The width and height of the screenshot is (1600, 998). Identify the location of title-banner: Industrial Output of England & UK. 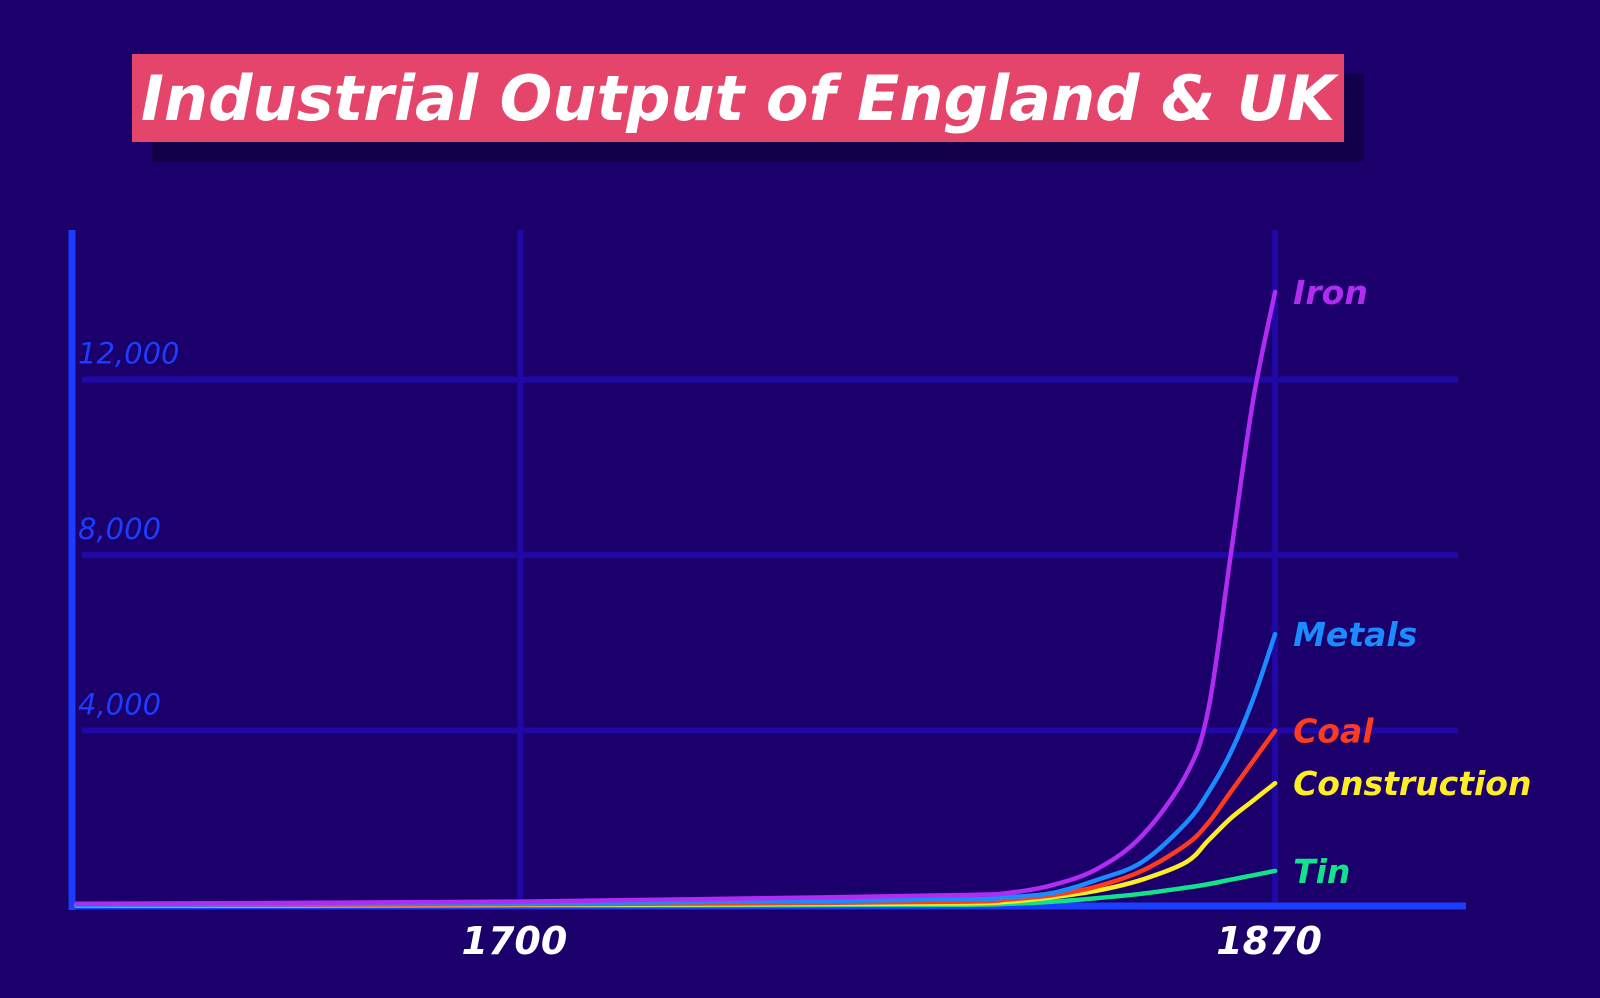
(738, 98).